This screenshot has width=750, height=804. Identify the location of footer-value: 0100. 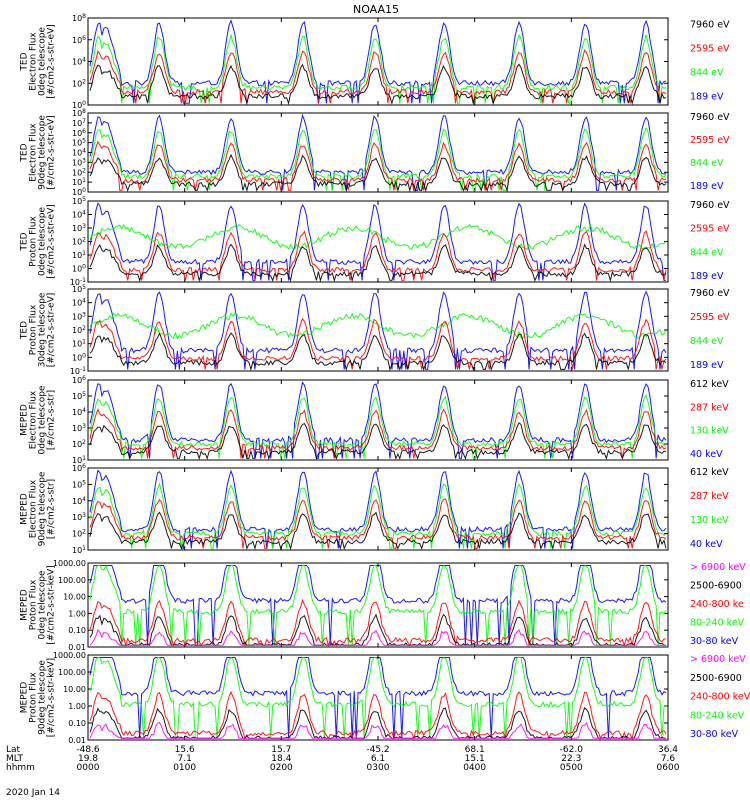
(184, 768).